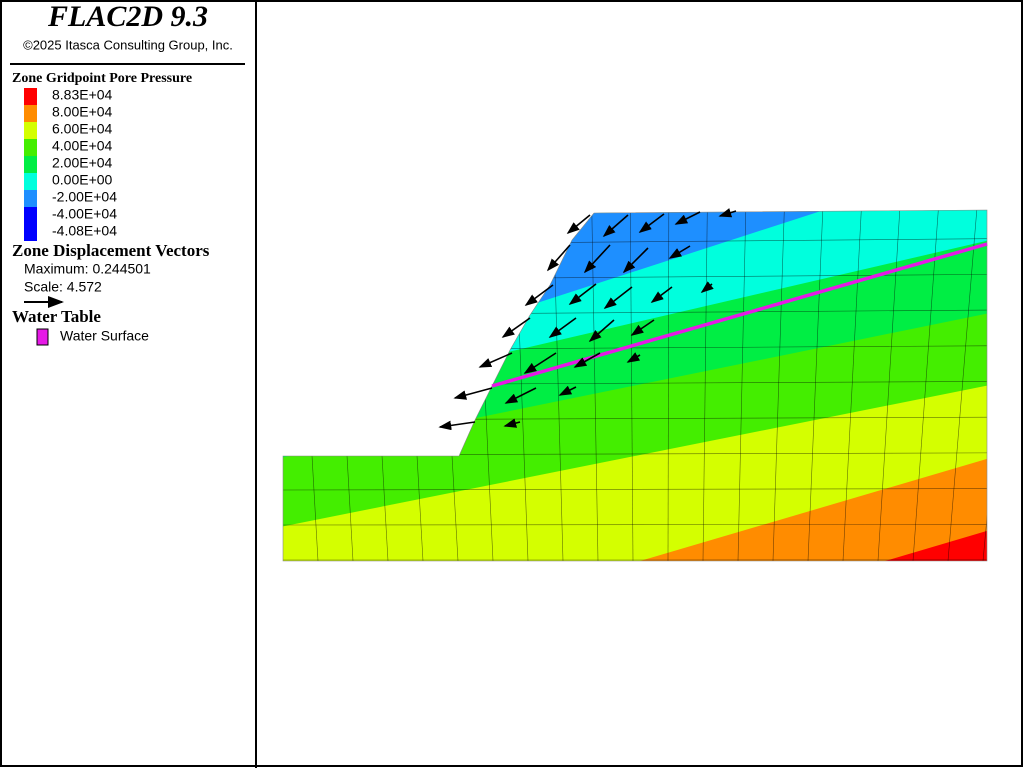 This screenshot has height=773, width=1024. Describe the element at coordinates (82, 112) in the screenshot. I see `legend-label: 8.00E+04` at that location.